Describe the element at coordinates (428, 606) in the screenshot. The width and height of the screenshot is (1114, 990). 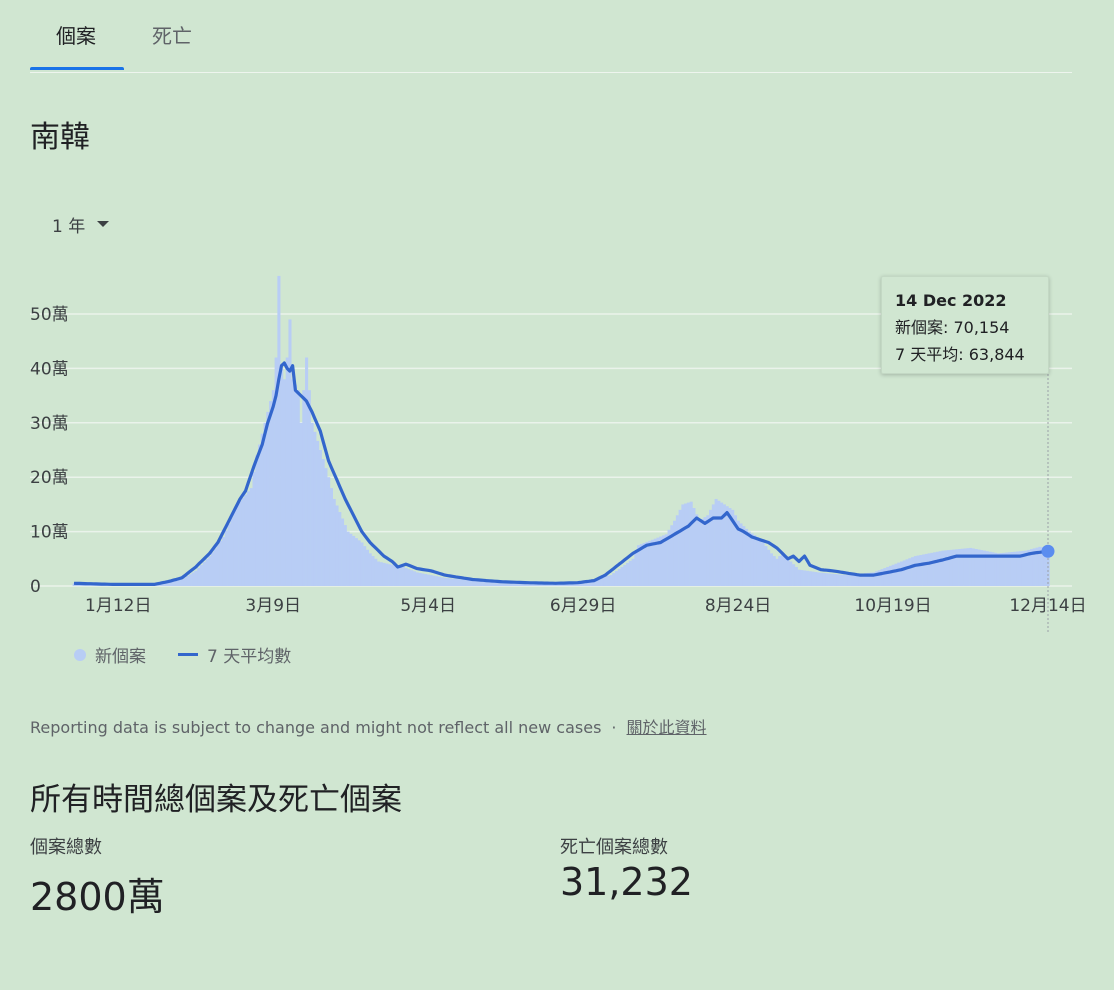
I see `x-tick-label: 5月4日` at that location.